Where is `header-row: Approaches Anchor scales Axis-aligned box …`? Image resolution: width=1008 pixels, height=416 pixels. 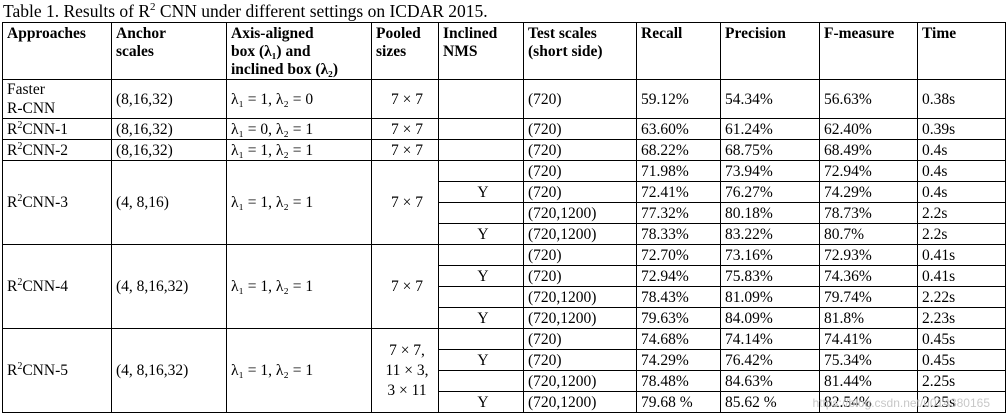 header-row: Approaches Anchor scales Axis-aligned box … is located at coordinates (504, 51).